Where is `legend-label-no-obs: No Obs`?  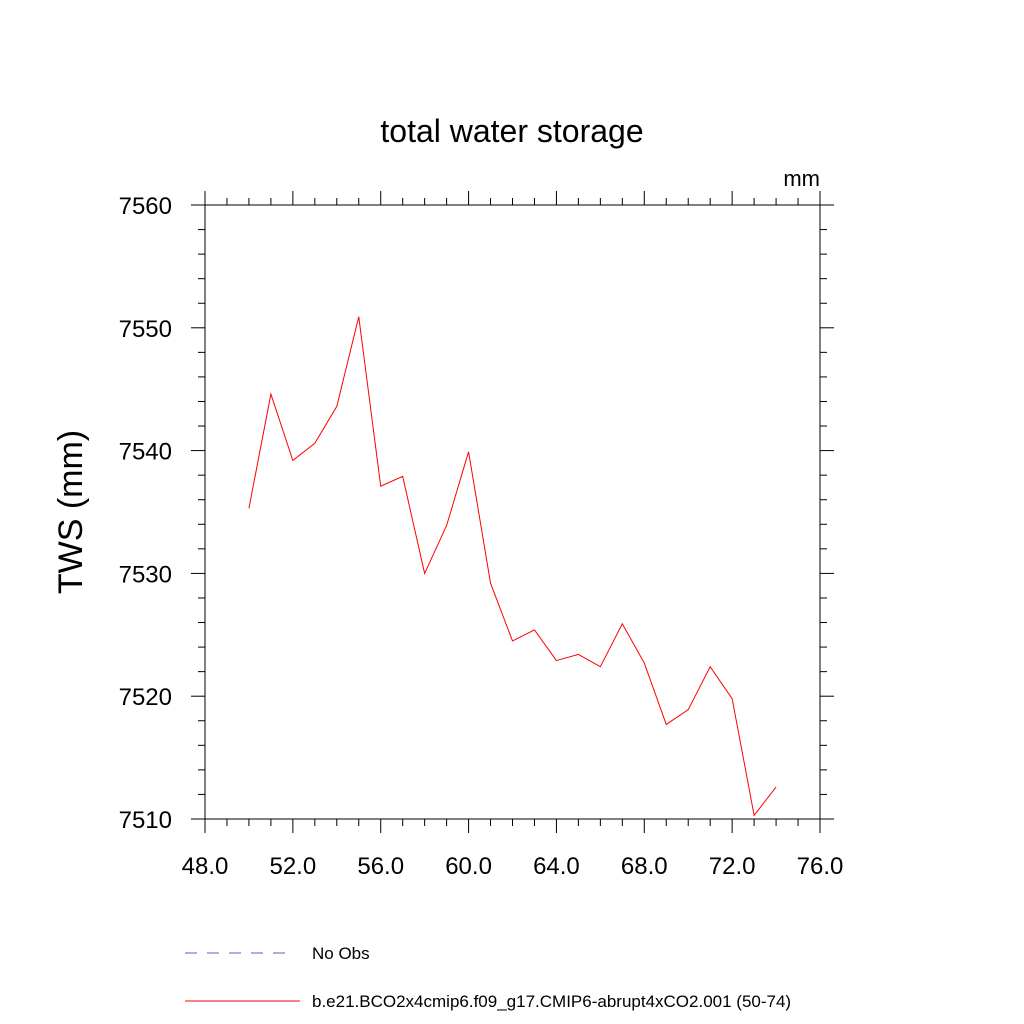
legend-label-no-obs: No Obs is located at coordinates (341, 953).